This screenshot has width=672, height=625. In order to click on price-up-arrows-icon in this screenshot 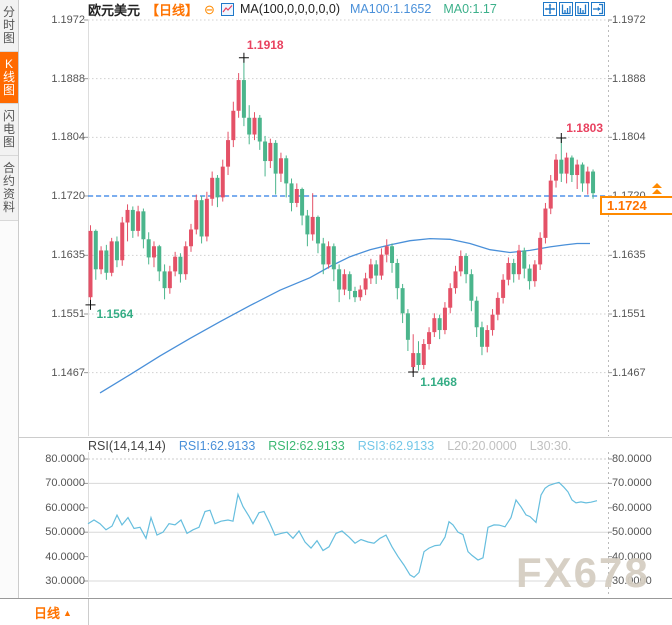, I will do `click(657, 189)`.